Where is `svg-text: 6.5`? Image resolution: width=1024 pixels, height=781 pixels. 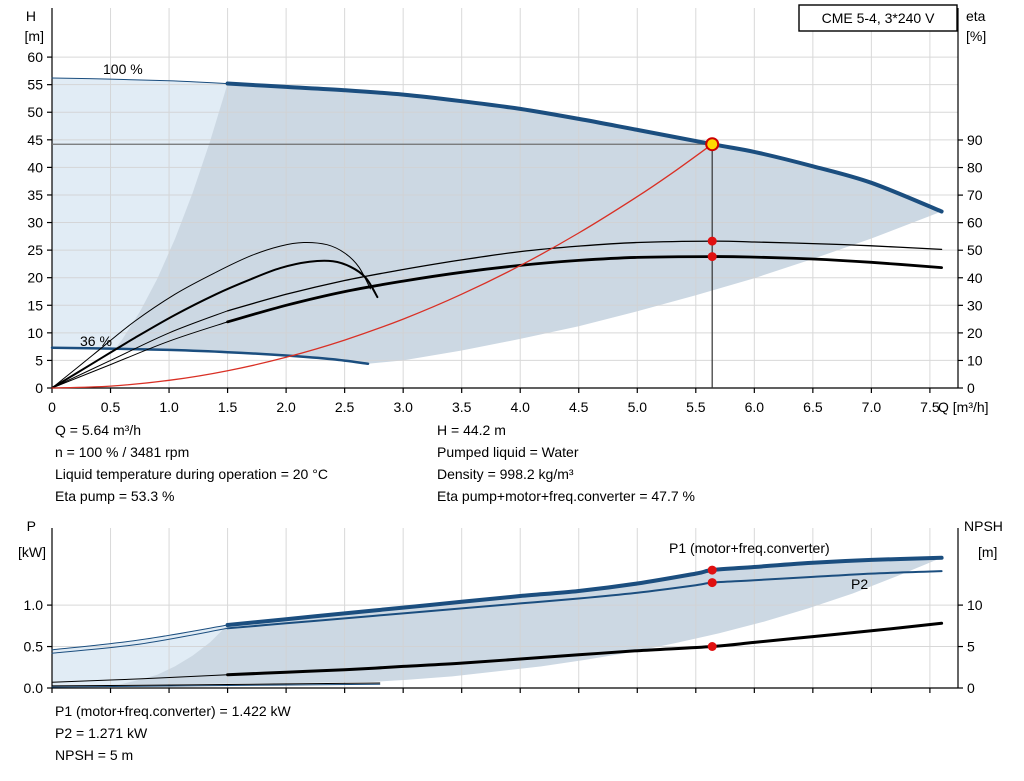 svg-text: 6.5 is located at coordinates (813, 407).